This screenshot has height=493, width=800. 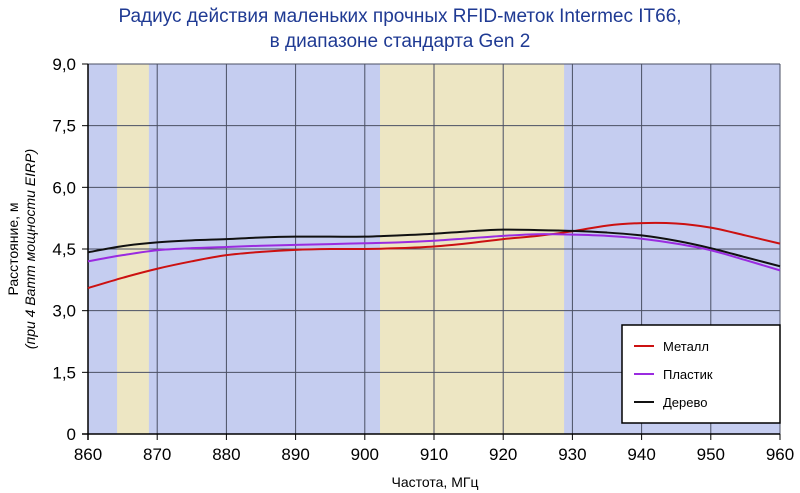 I want to click on y-tick-label-4: 6,0, so click(x=64, y=187).